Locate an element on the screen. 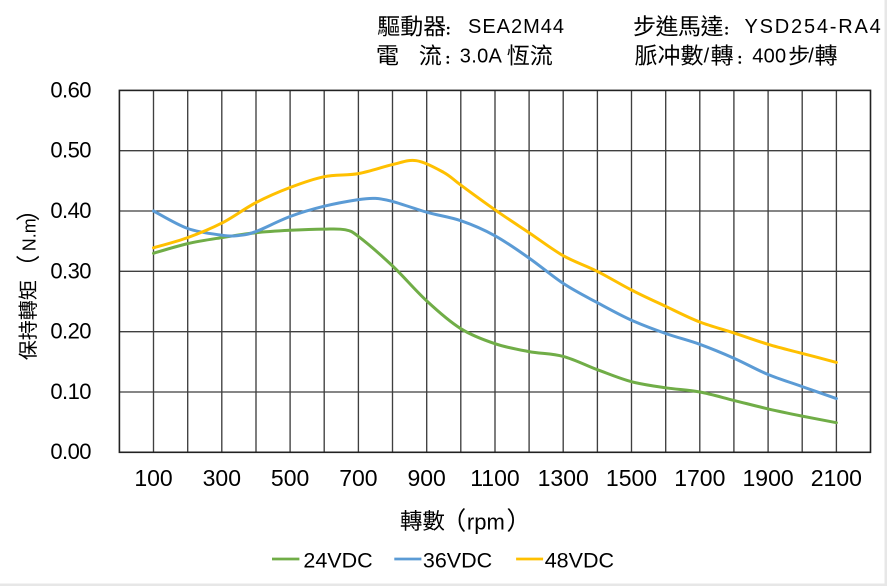 Image resolution: width=887 pixels, height=586 pixels. svg-text: 0.40 is located at coordinates (70, 210).